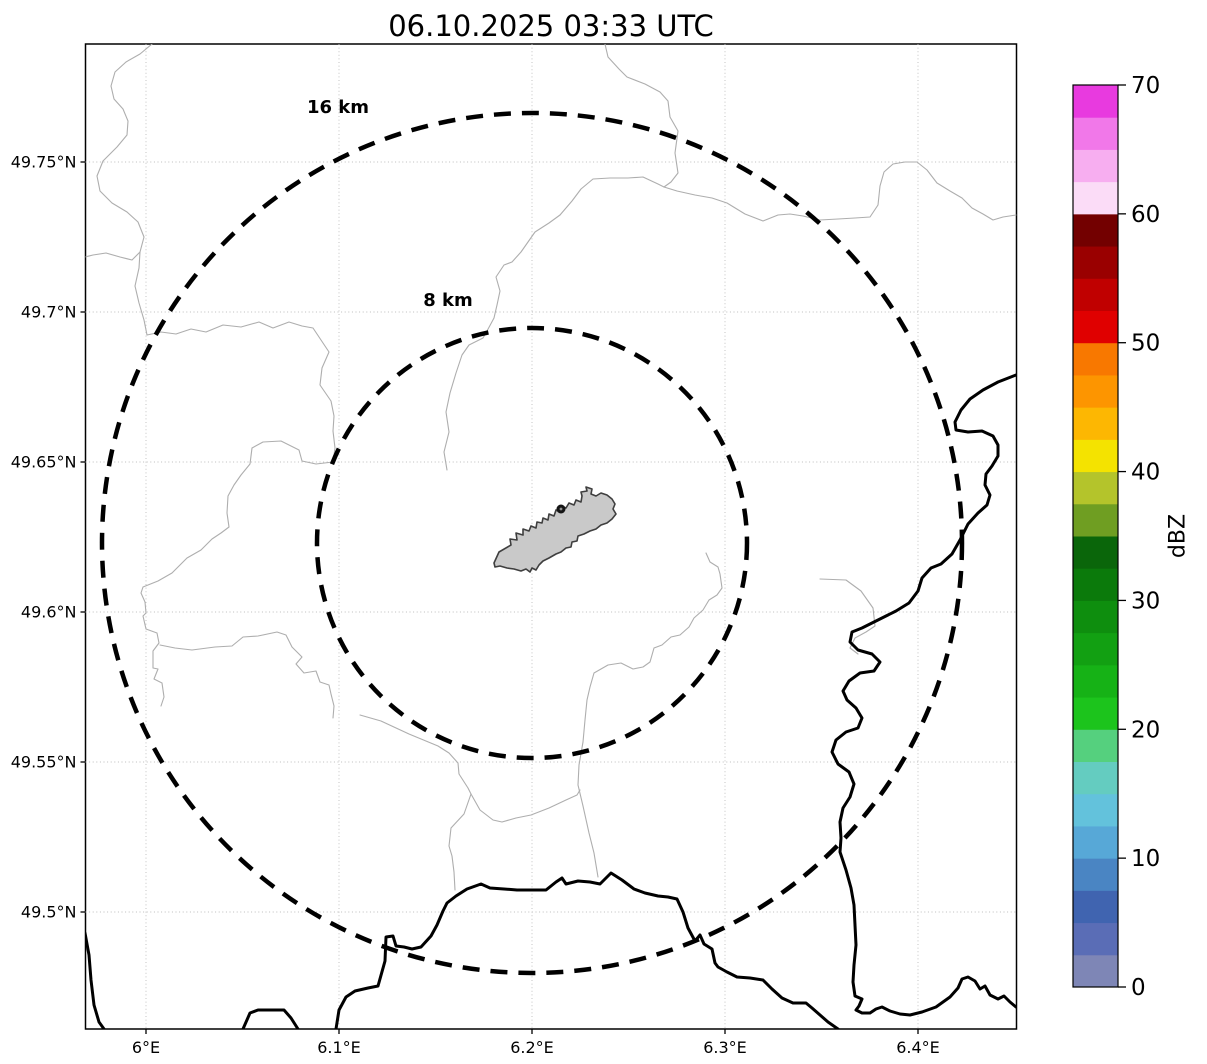  I want to click on colorbar-frame, so click(1095, 536).